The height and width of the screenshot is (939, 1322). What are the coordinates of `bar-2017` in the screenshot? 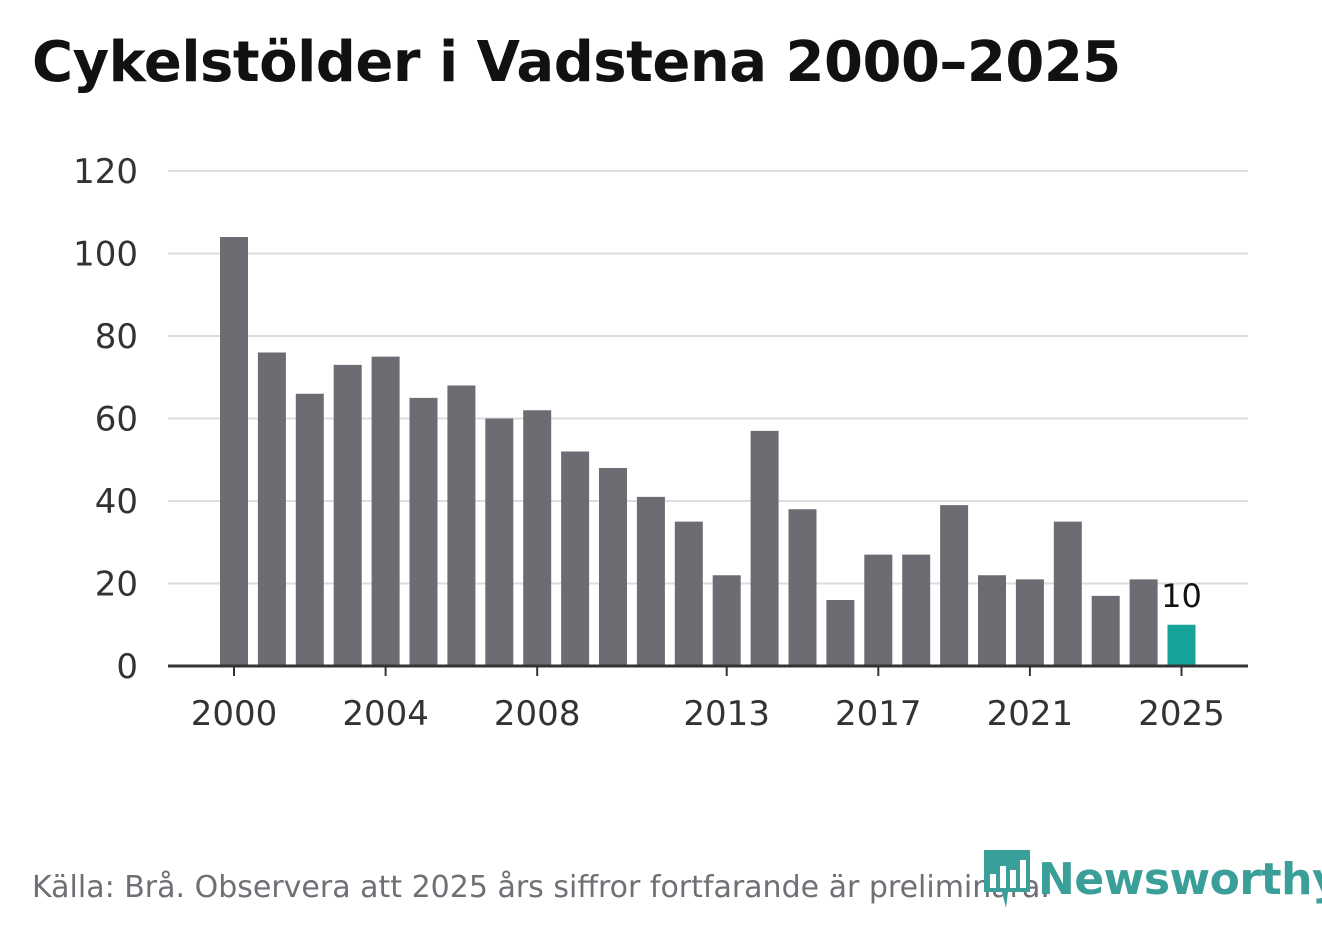 It's located at (878, 610).